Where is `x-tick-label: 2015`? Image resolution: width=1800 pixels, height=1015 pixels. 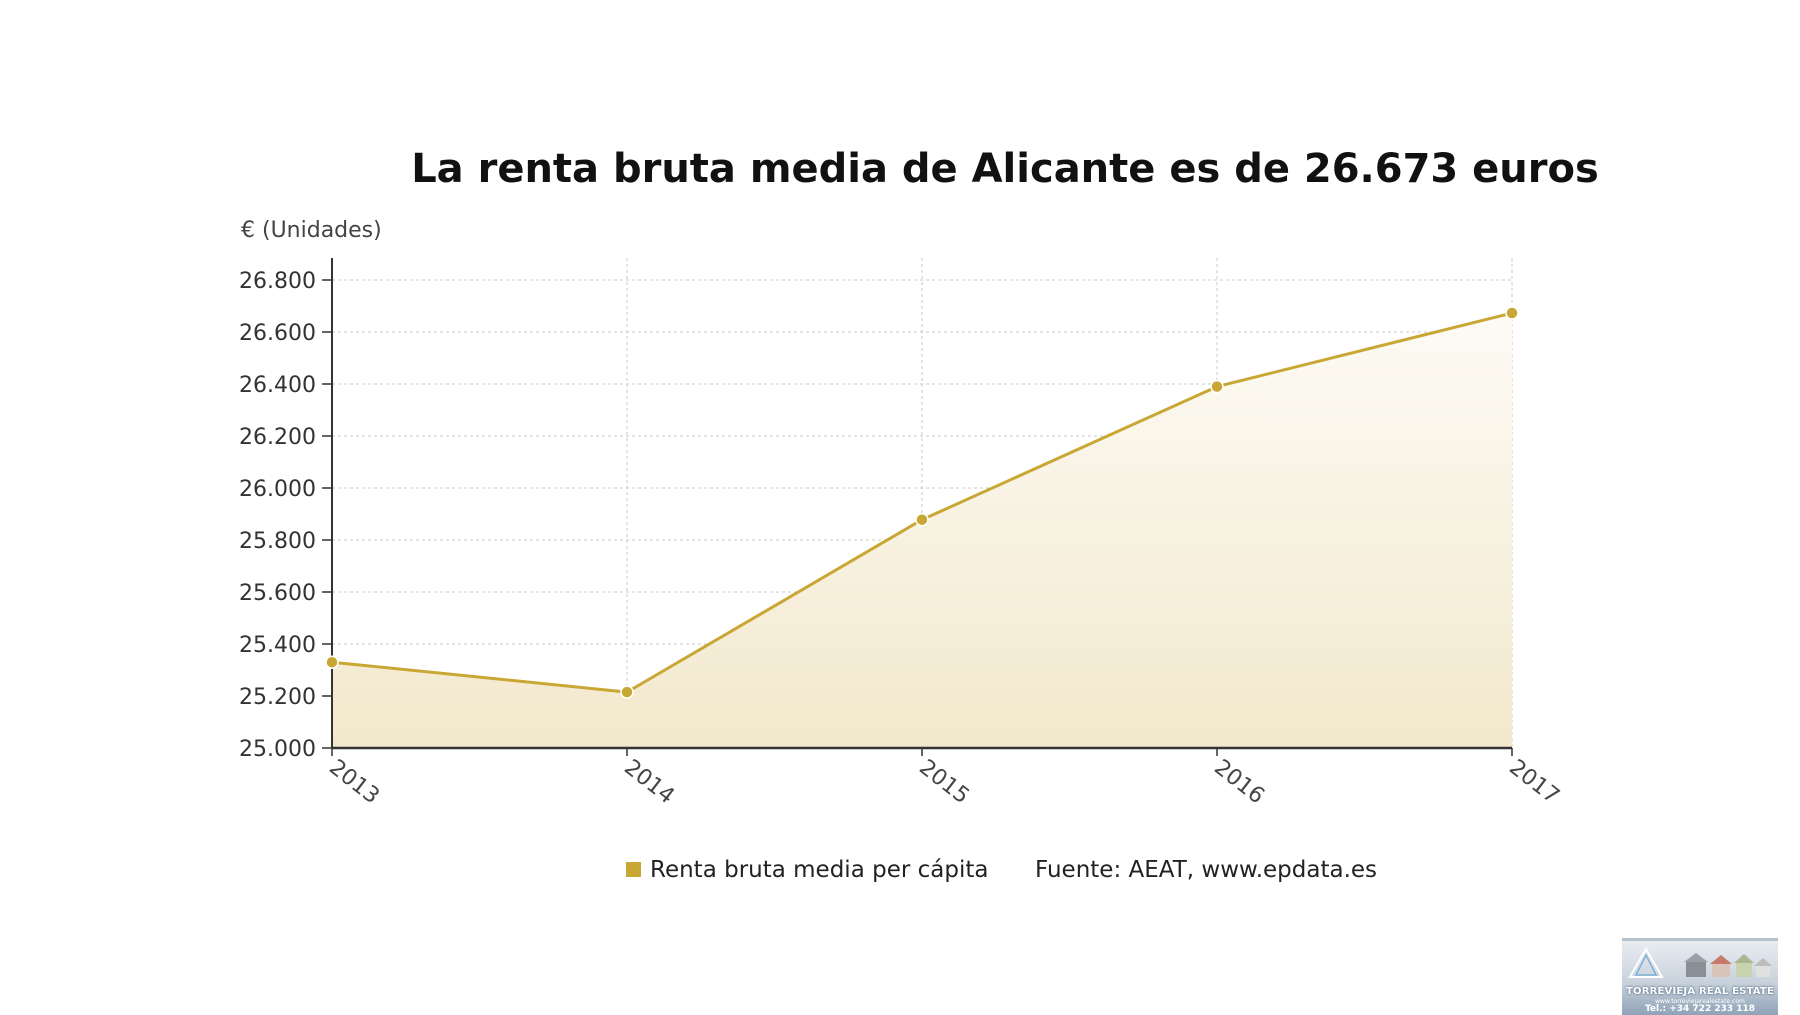 x-tick-label: 2015 is located at coordinates (944, 782).